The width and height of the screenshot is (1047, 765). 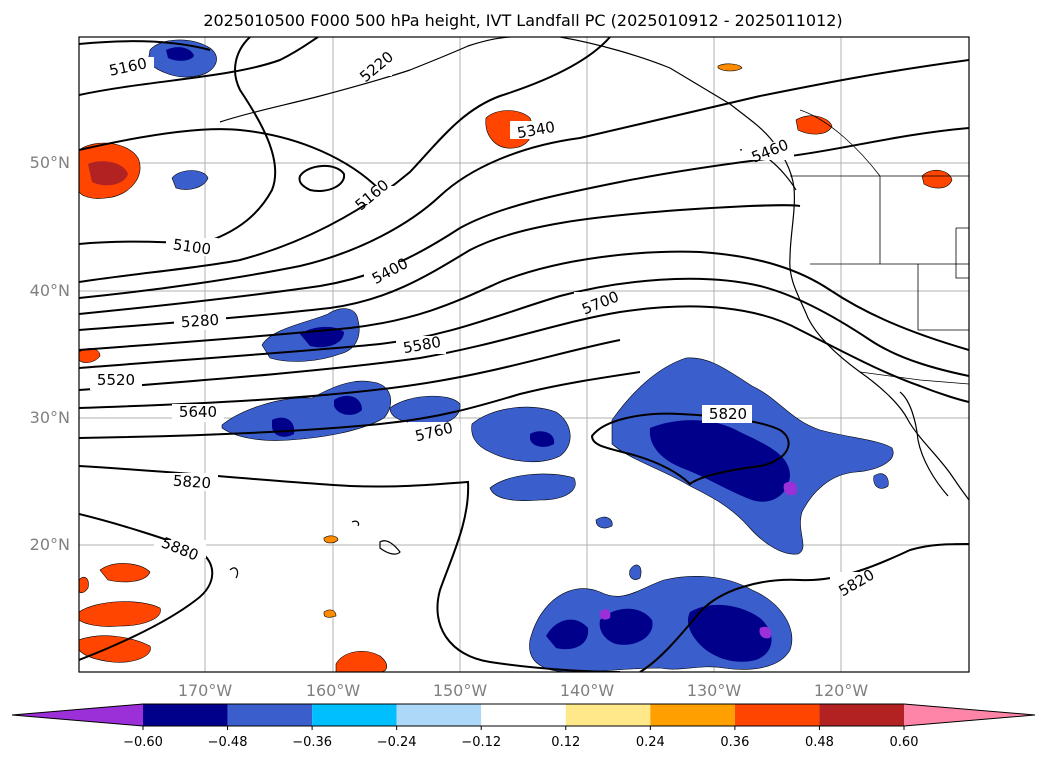 What do you see at coordinates (841, 690) in the screenshot?
I see `lon-tick-label: 120°W` at bounding box center [841, 690].